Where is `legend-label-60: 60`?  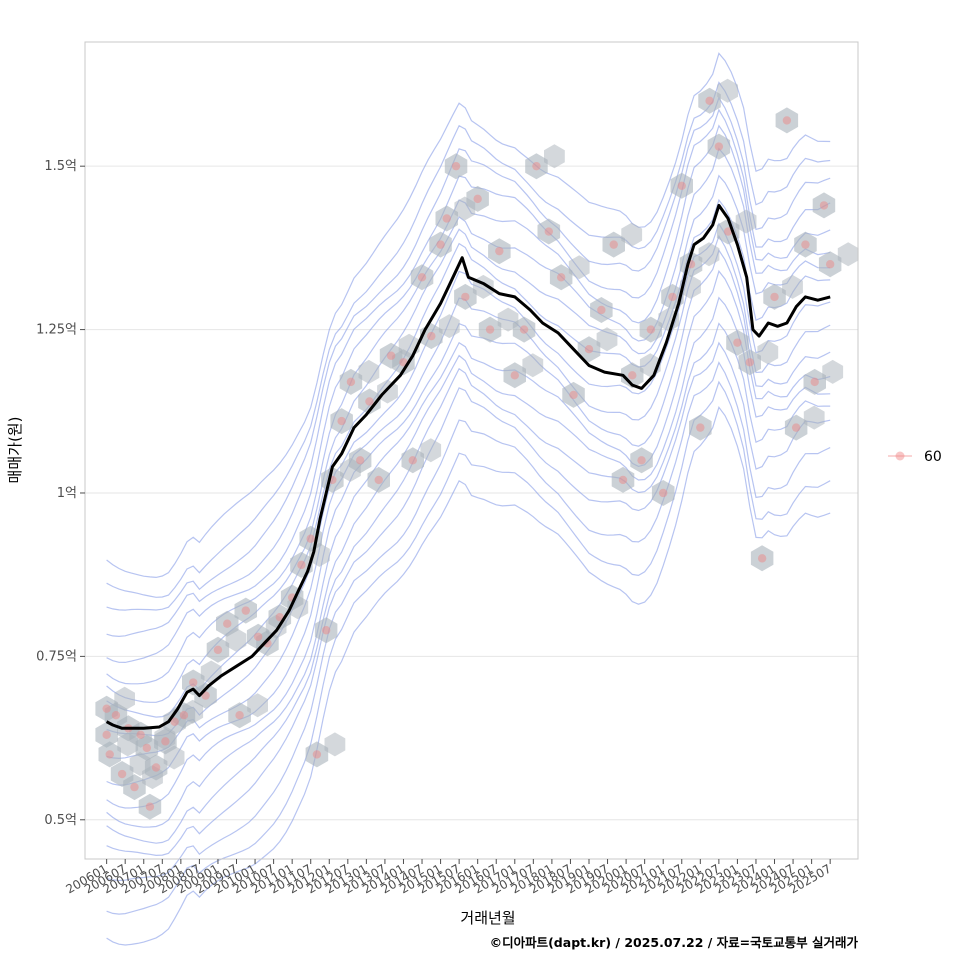
legend-label-60: 60 is located at coordinates (933, 457).